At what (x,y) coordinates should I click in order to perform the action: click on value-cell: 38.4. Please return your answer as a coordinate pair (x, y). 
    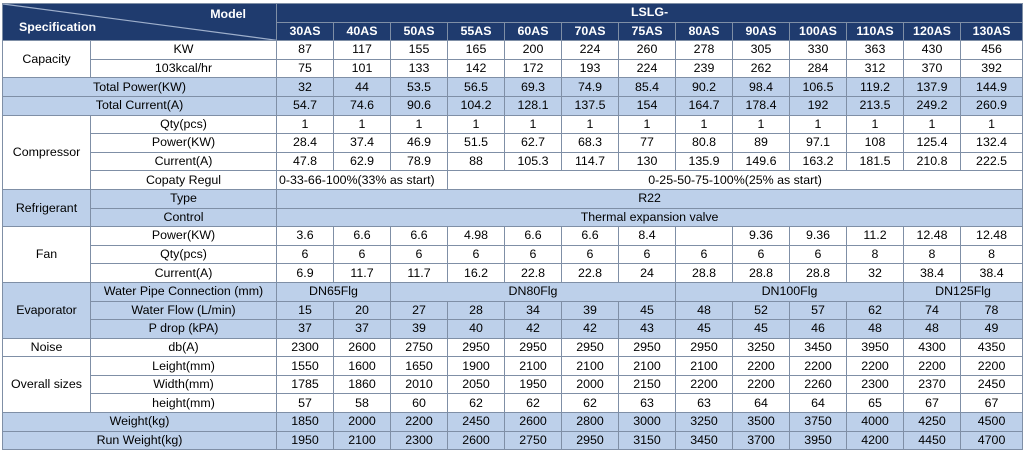
    Looking at the image, I should click on (991, 273).